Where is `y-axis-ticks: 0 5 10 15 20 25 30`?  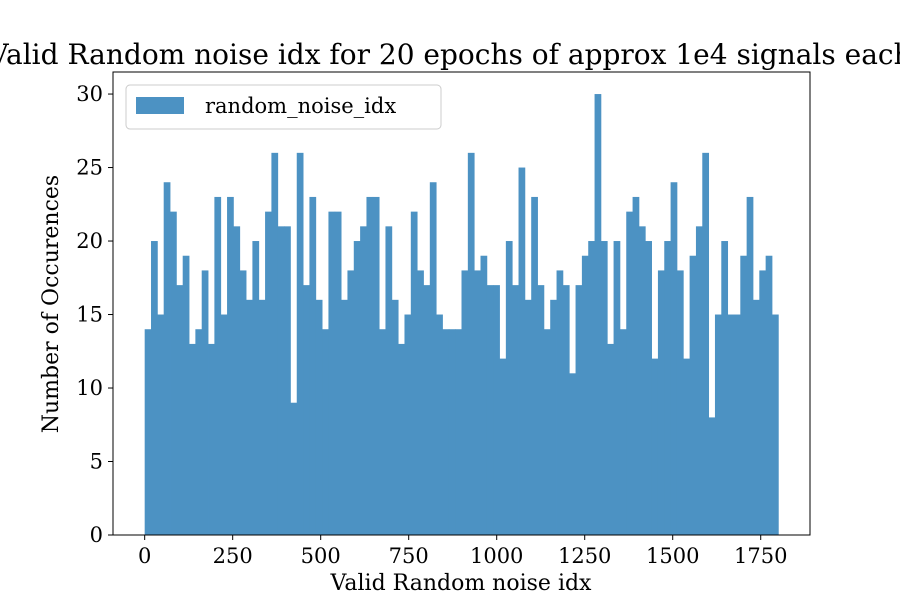 y-axis-ticks: 0 5 10 15 20 25 30 is located at coordinates (94, 314).